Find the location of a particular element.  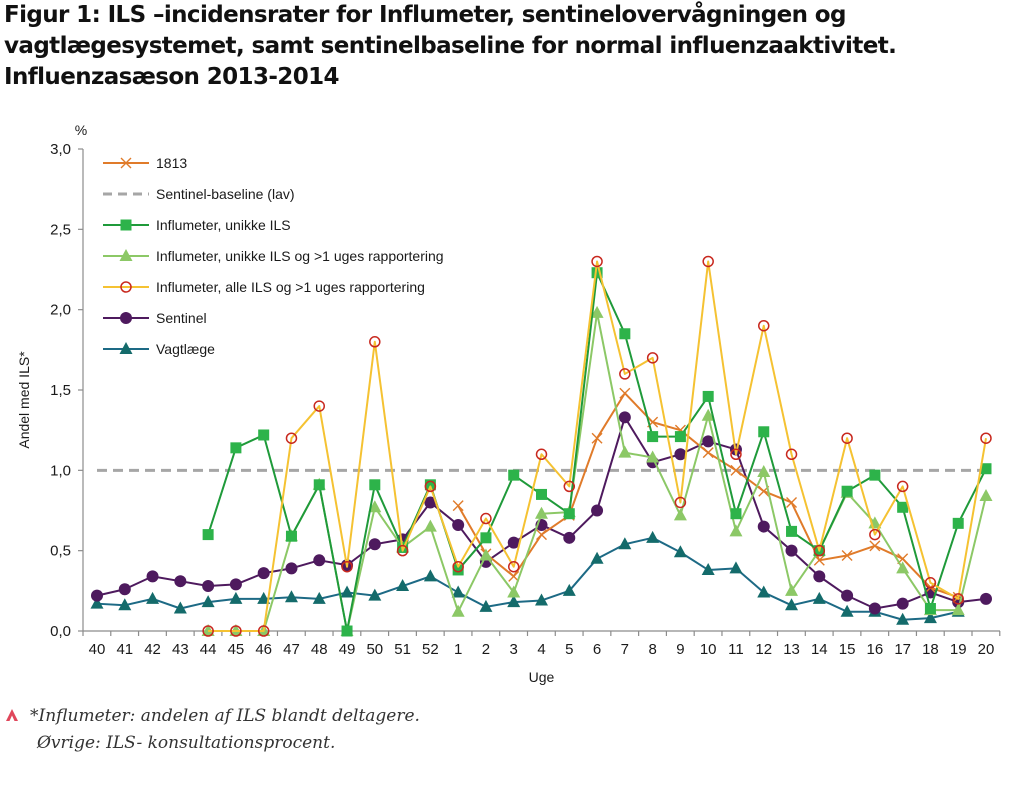

x-tick-label: 40 is located at coordinates (97, 649).